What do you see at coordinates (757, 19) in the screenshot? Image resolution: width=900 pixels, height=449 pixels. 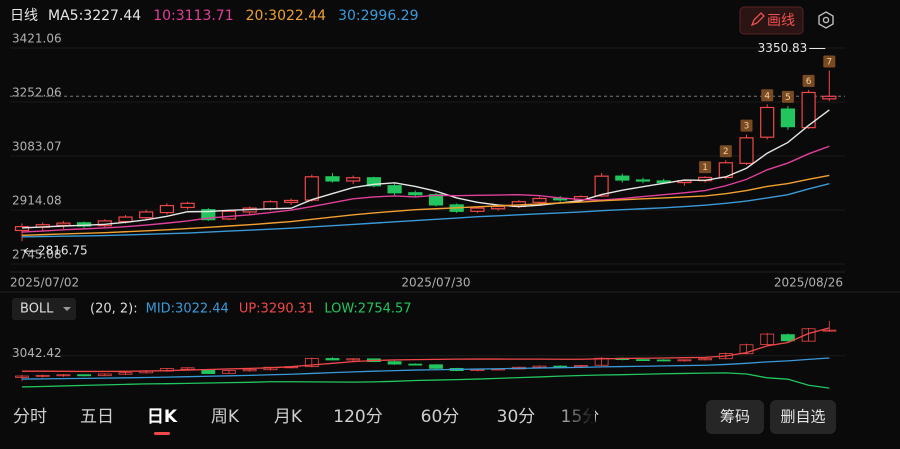 I see `pencil-icon` at bounding box center [757, 19].